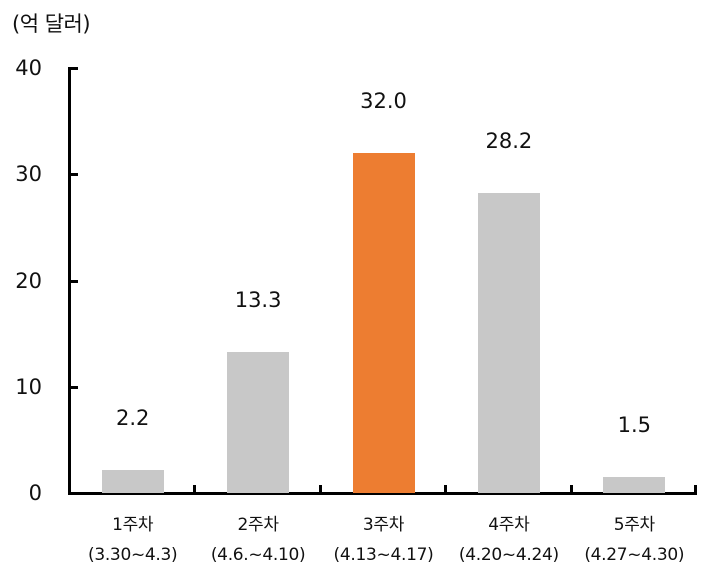 The width and height of the screenshot is (709, 581). What do you see at coordinates (132, 417) in the screenshot?
I see `value-label-1: 2.2` at bounding box center [132, 417].